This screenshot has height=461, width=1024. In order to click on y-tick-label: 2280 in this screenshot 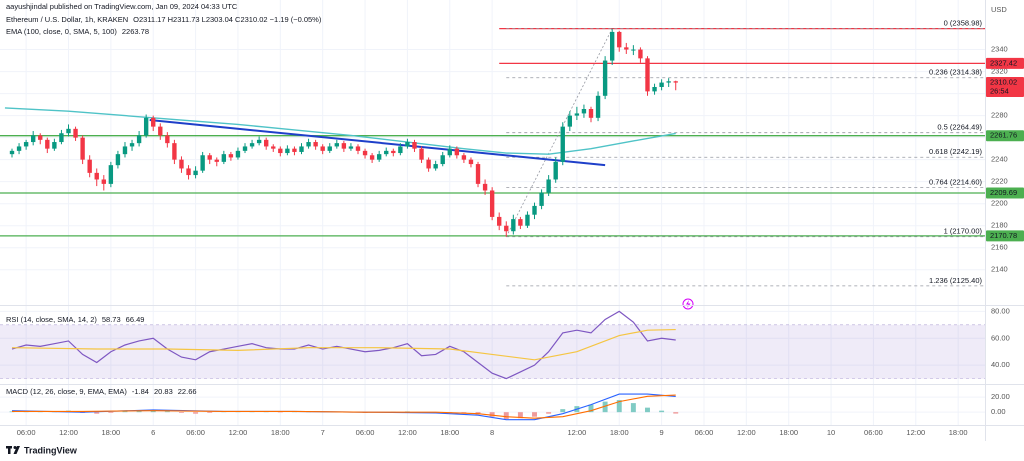, I will do `click(999, 115)`.